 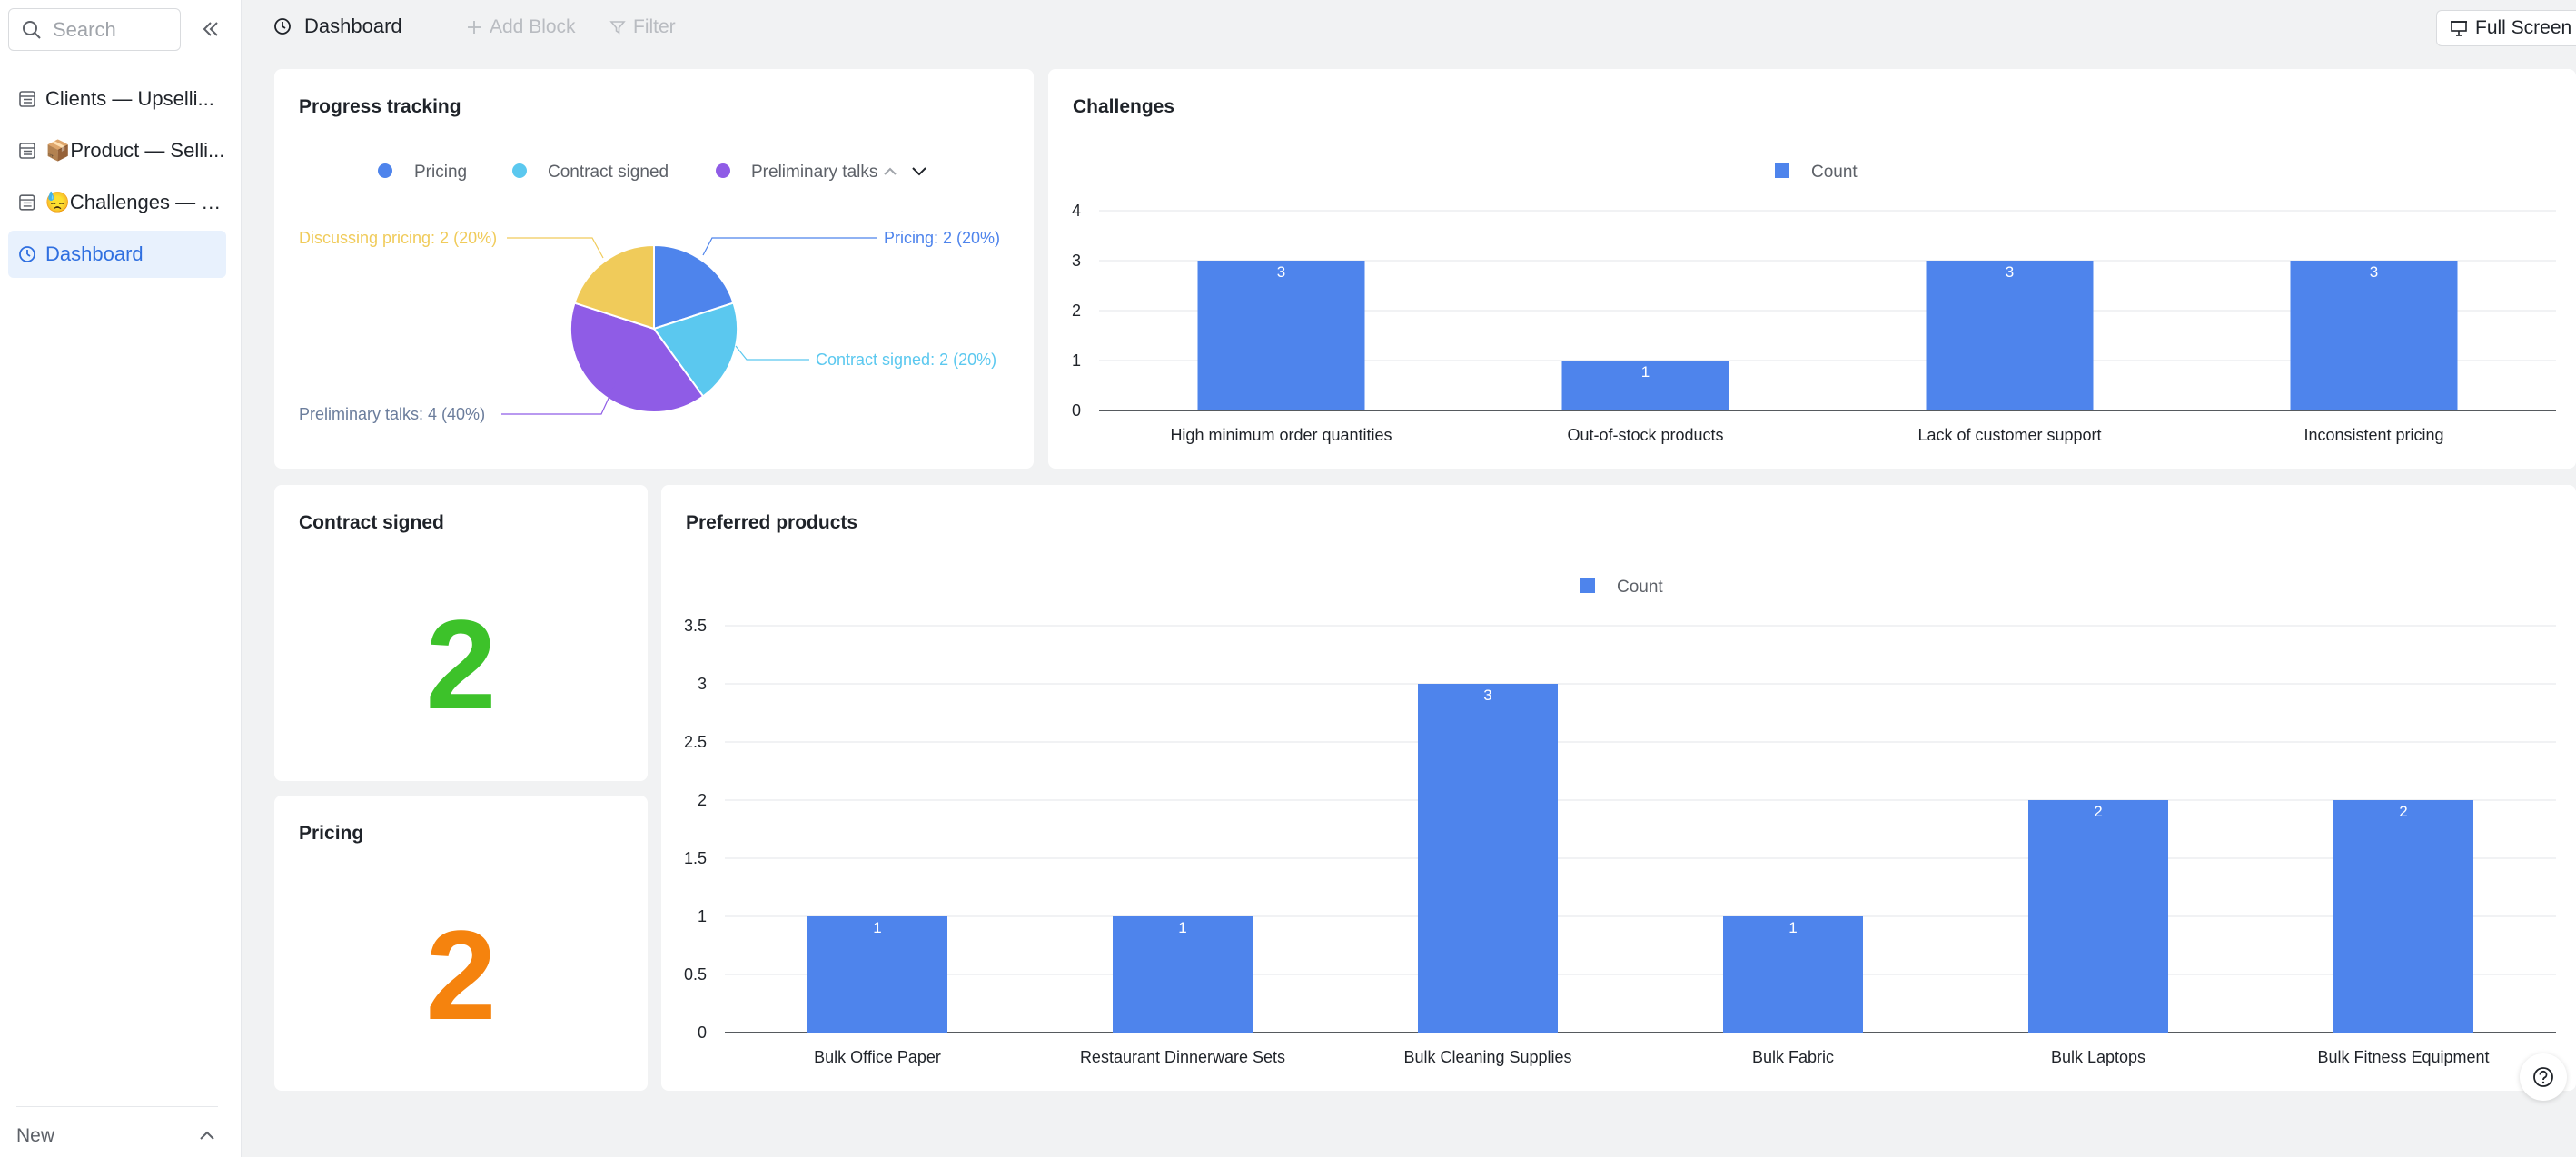 What do you see at coordinates (533, 26) in the screenshot?
I see `add-block-label: Add Block` at bounding box center [533, 26].